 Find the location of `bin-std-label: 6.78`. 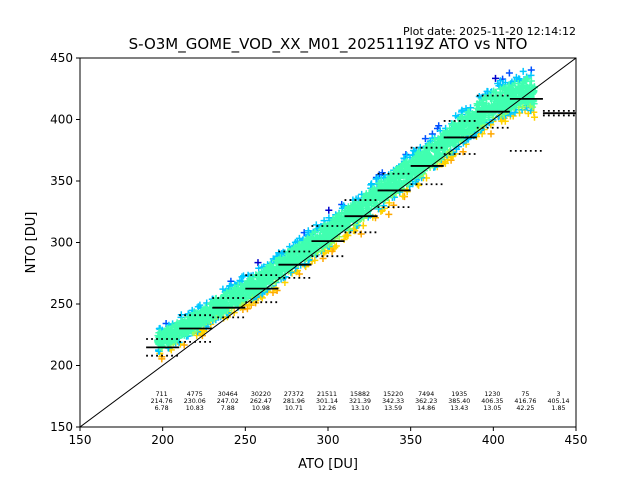

bin-std-label: 6.78 is located at coordinates (162, 408).